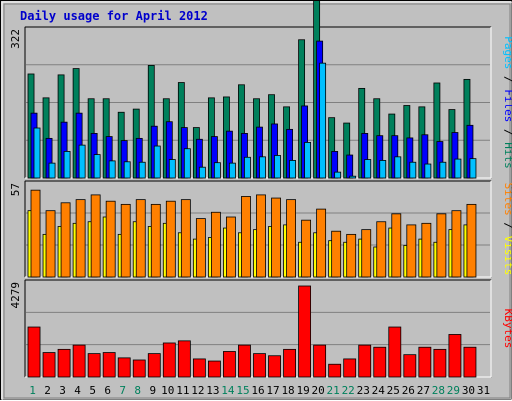 The image size is (512, 401). I want to click on day-label-5: 5, so click(92, 390).